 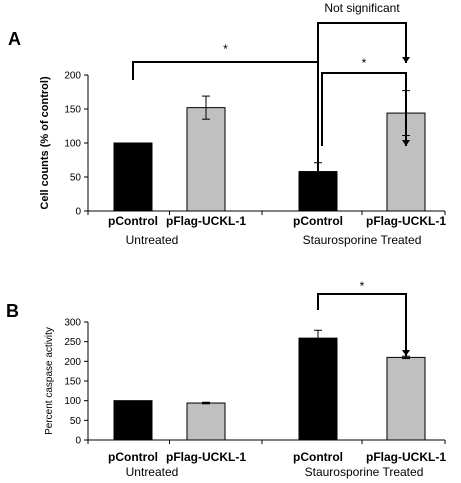 I want to click on panel-label: A, so click(x=14, y=39).